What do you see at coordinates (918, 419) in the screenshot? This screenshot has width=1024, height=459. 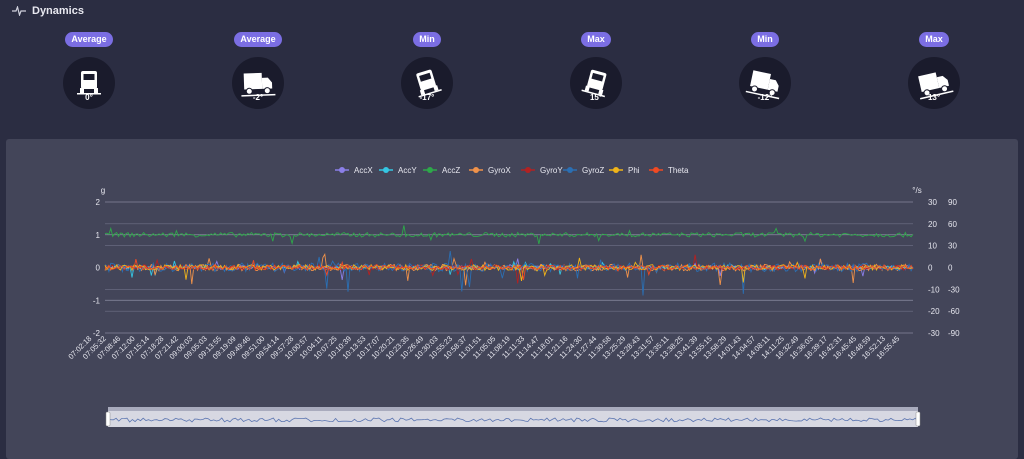 I see `navigator-handle-right` at bounding box center [918, 419].